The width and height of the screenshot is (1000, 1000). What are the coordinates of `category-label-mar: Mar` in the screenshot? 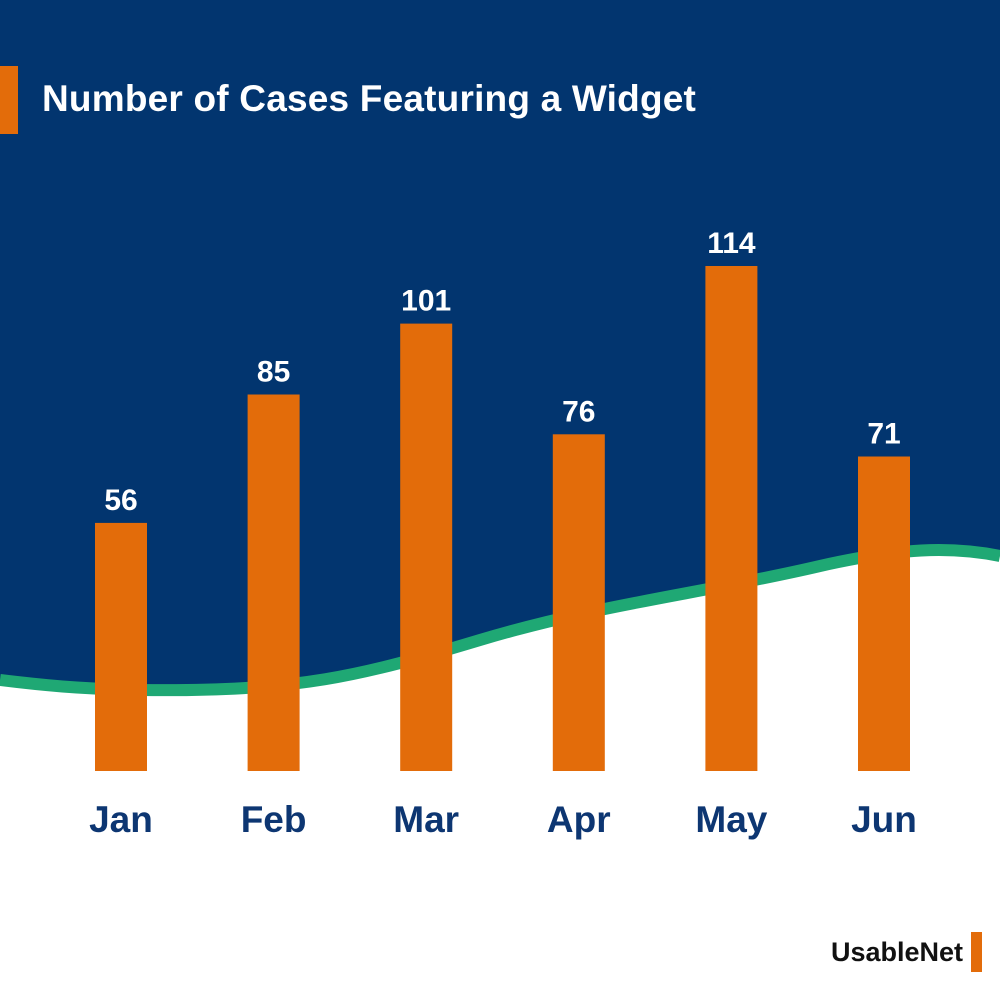 It's located at (426, 819).